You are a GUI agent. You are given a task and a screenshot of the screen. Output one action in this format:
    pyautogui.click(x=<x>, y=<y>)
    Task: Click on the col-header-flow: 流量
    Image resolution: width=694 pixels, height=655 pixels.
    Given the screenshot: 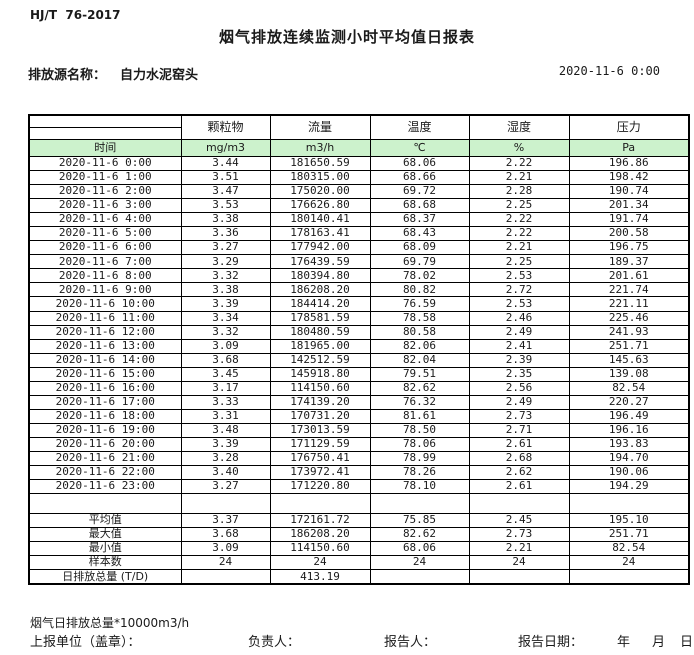 What is the action you would take?
    pyautogui.click(x=320, y=127)
    